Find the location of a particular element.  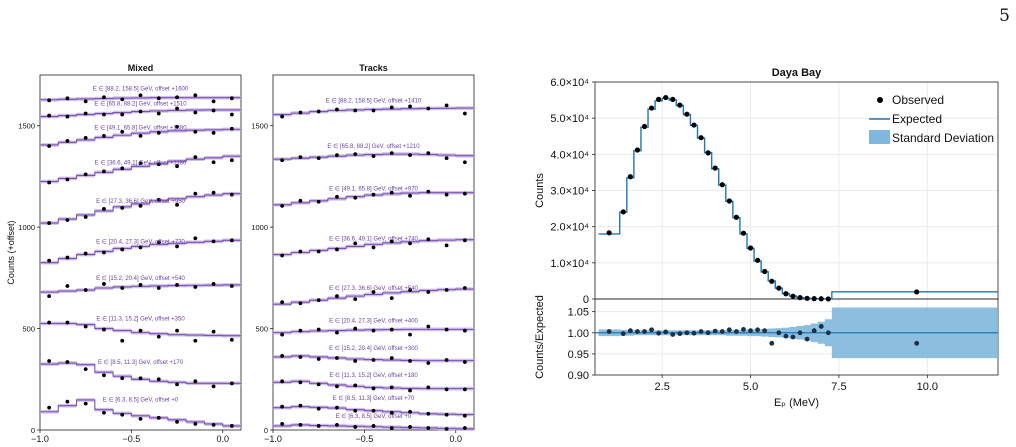

x-tick-label: −0.5 is located at coordinates (364, 439).